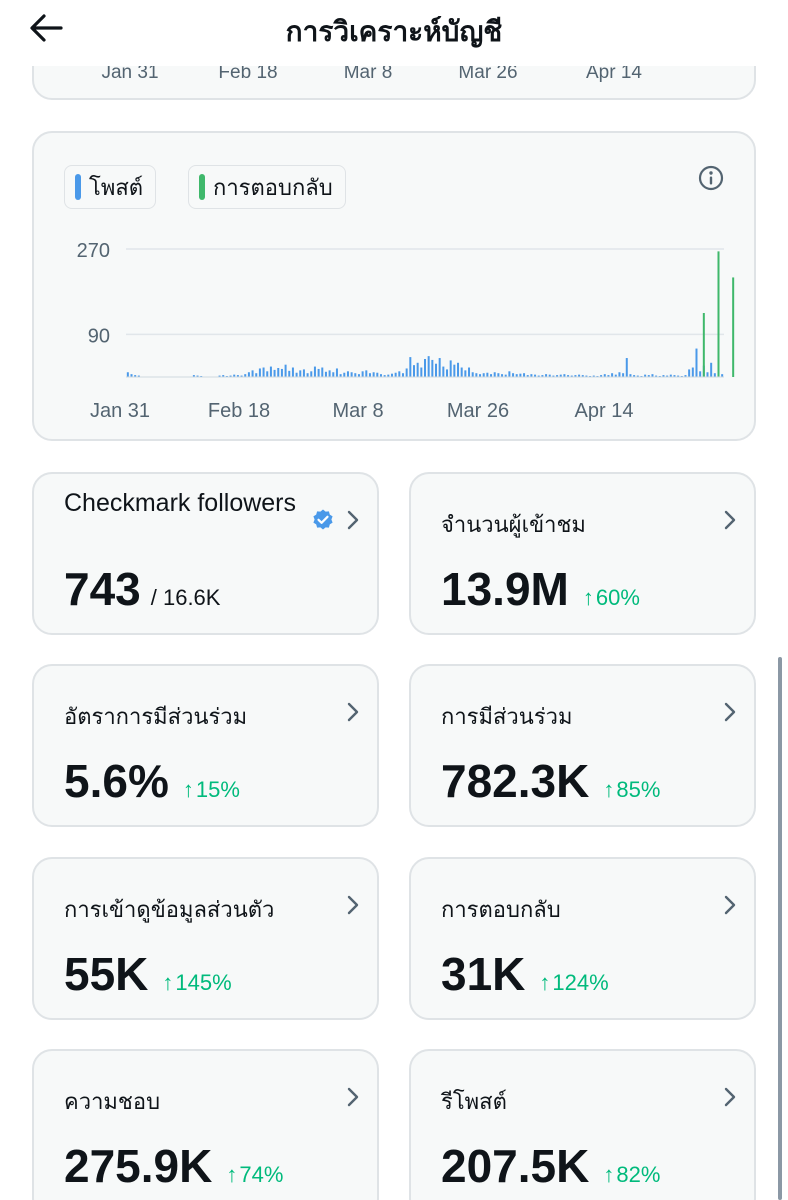 The image size is (788, 1200). Describe the element at coordinates (142, 589) in the screenshot. I see `stat-value-row: 743 / 16.6K` at that location.